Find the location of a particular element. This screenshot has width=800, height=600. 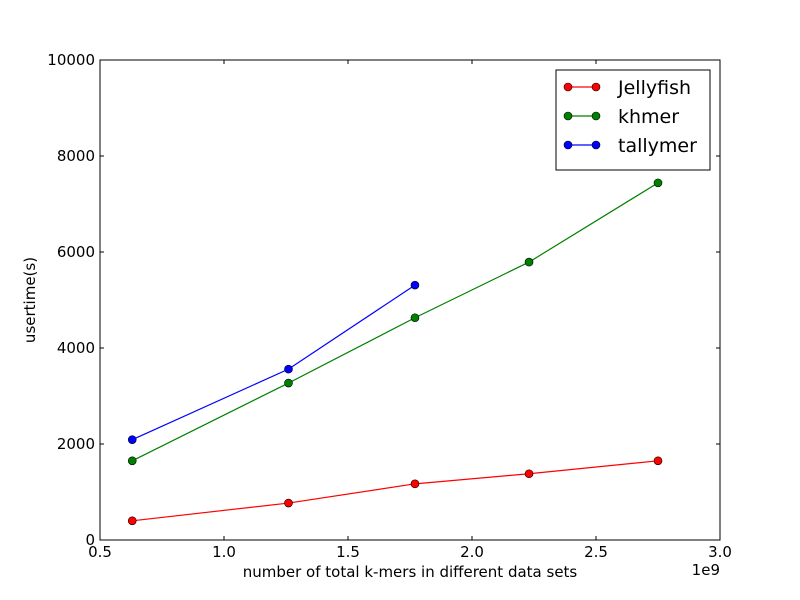

x-tick-label: 2.0 is located at coordinates (472, 552).